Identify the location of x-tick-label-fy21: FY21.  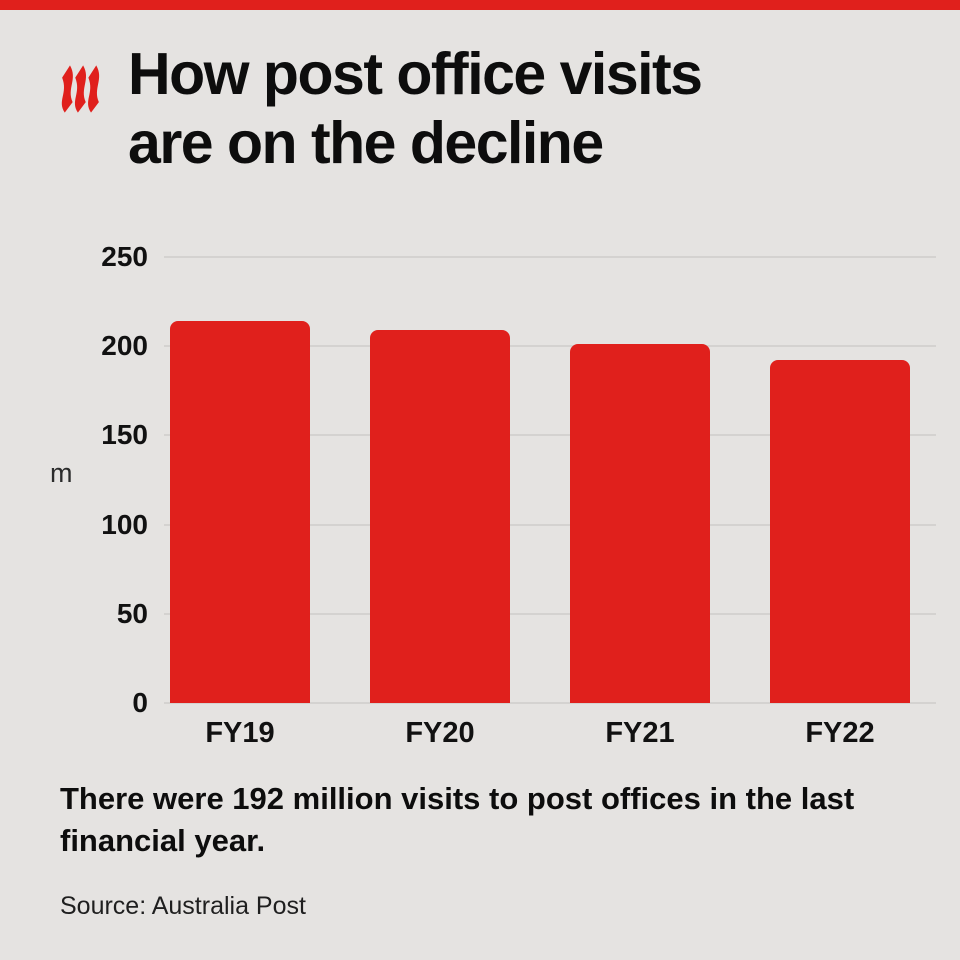
(640, 733).